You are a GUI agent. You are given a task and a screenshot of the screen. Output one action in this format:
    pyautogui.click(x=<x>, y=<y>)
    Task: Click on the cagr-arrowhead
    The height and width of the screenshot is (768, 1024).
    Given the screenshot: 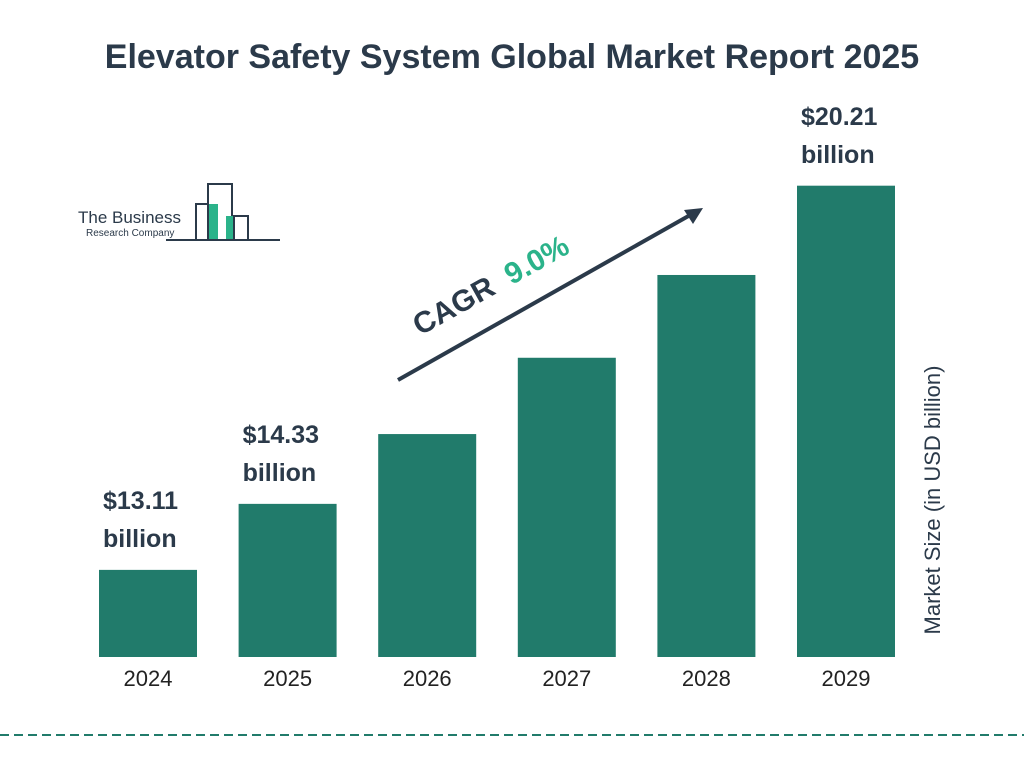 What is the action you would take?
    pyautogui.click(x=693, y=216)
    